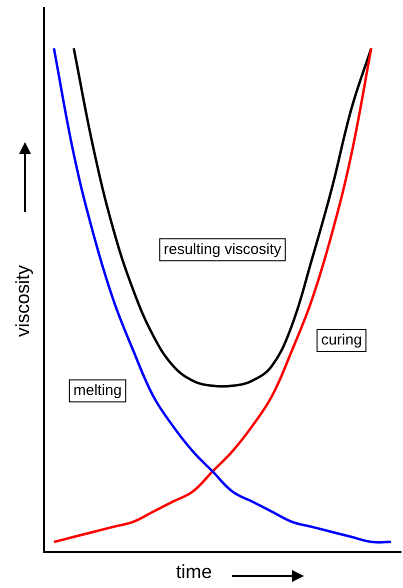  Describe the element at coordinates (223, 249) in the screenshot. I see `series-label: resulting viscosity` at that location.